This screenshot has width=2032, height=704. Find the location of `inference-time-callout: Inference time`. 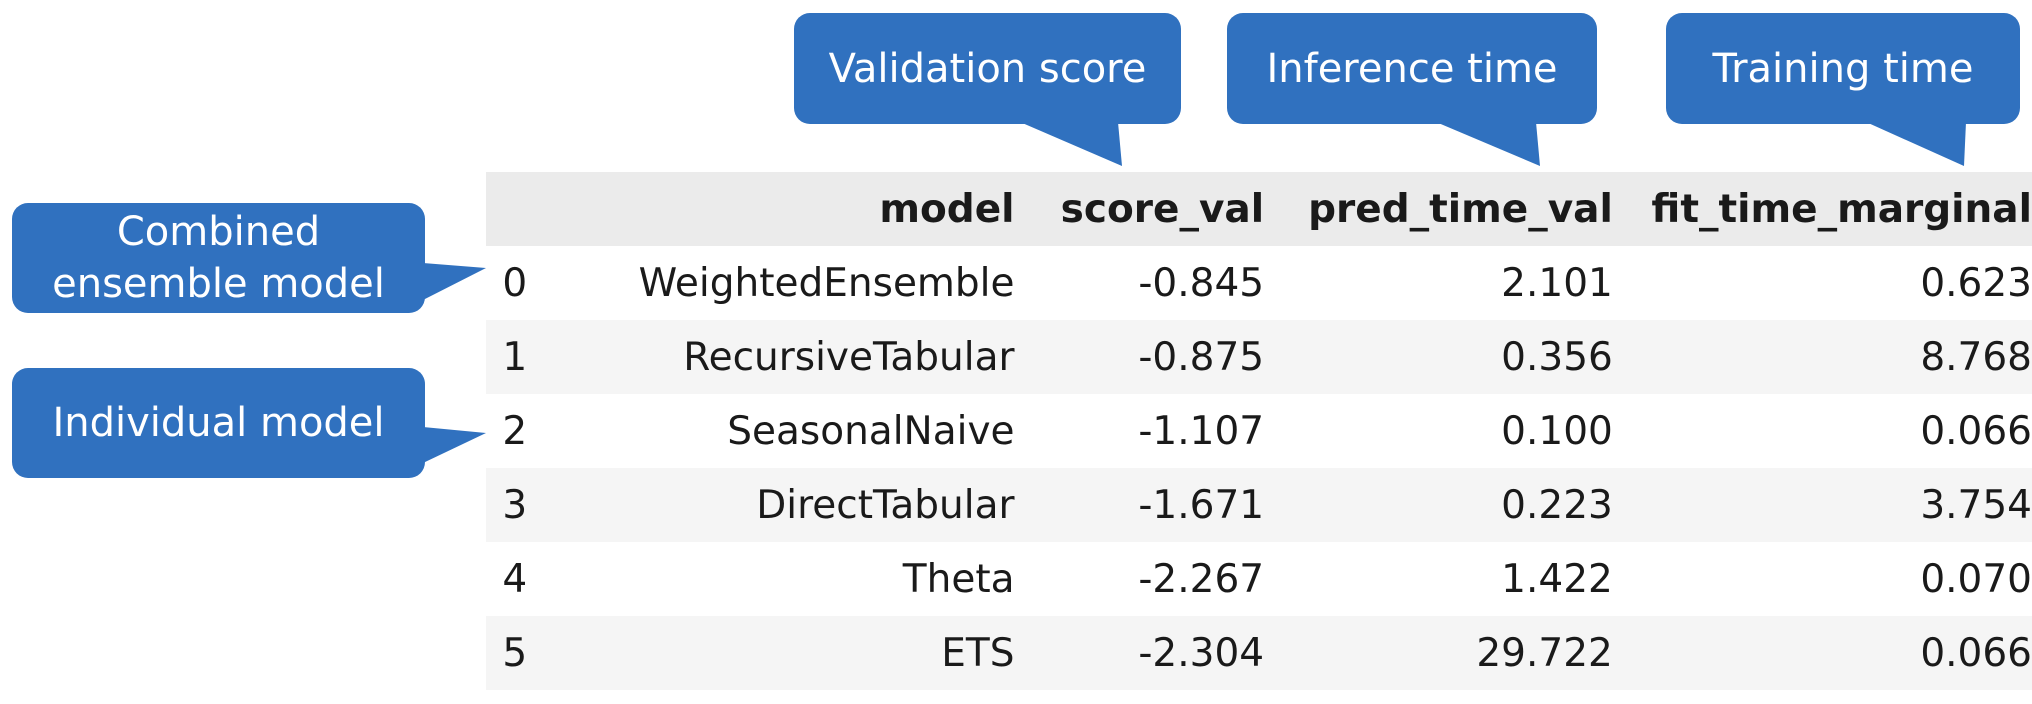

inference-time-callout: Inference time is located at coordinates (1412, 68).